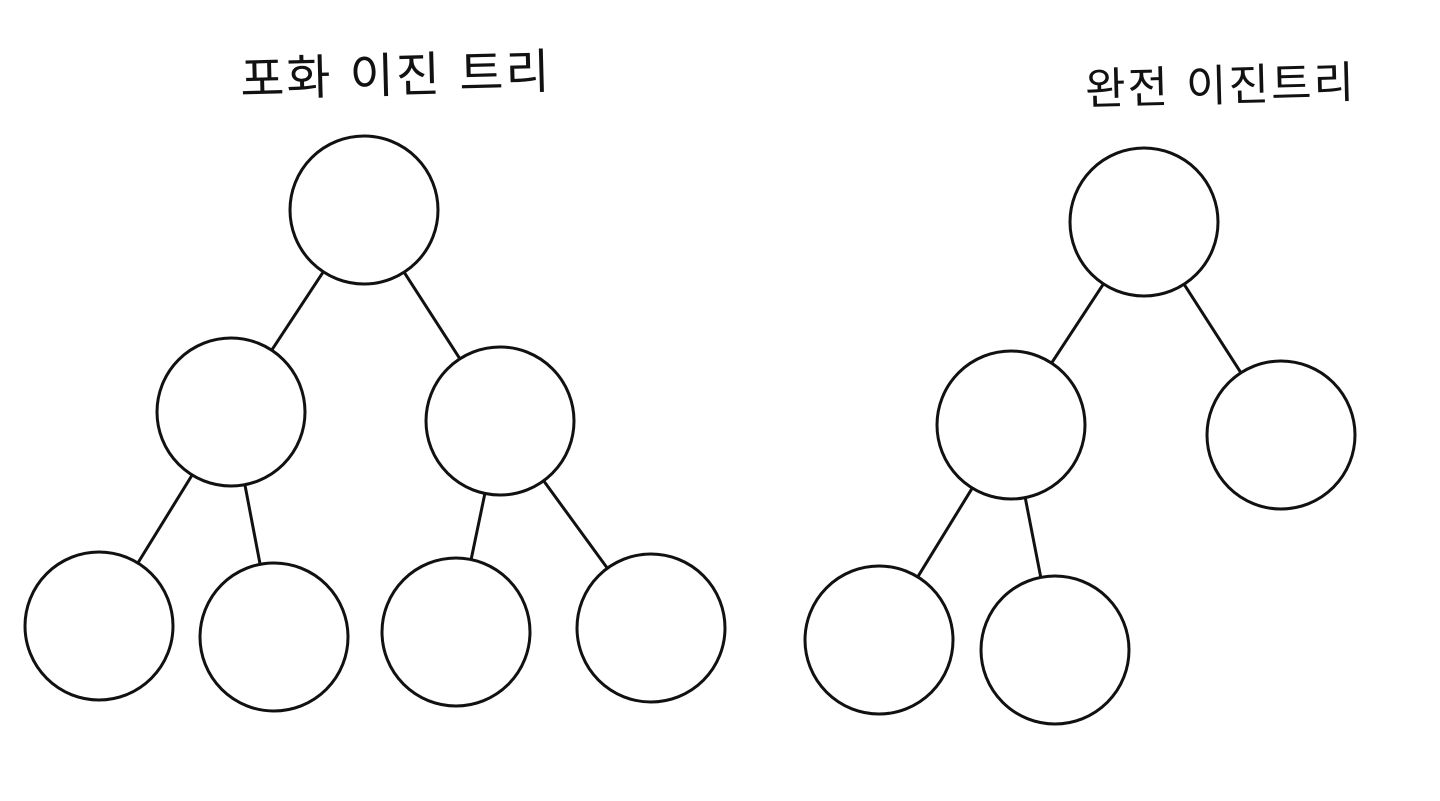  I want to click on full-edge-r-rl, so click(478, 526).